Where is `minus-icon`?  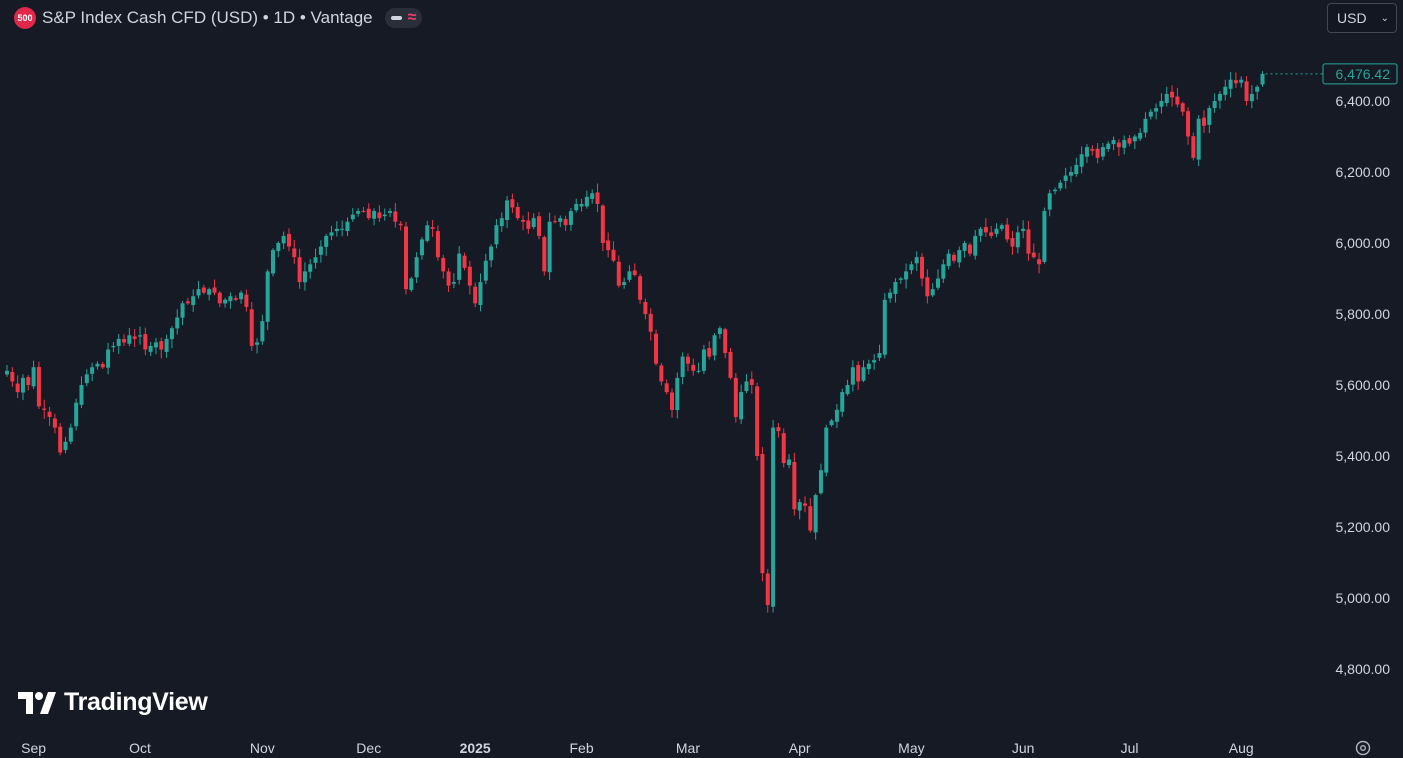 minus-icon is located at coordinates (396, 18).